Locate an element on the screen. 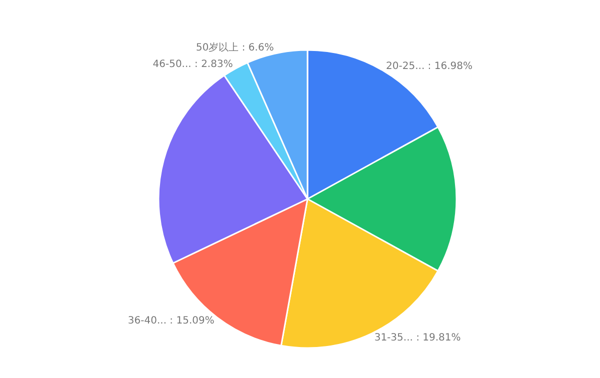 Image resolution: width=600 pixels, height=378 pixels. slice-label: 36-40... : 15.09% is located at coordinates (171, 320).